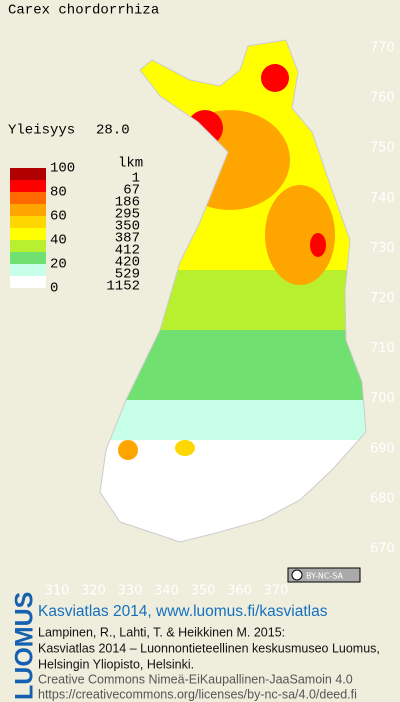  I want to click on legend-count: 1152, so click(123, 287).